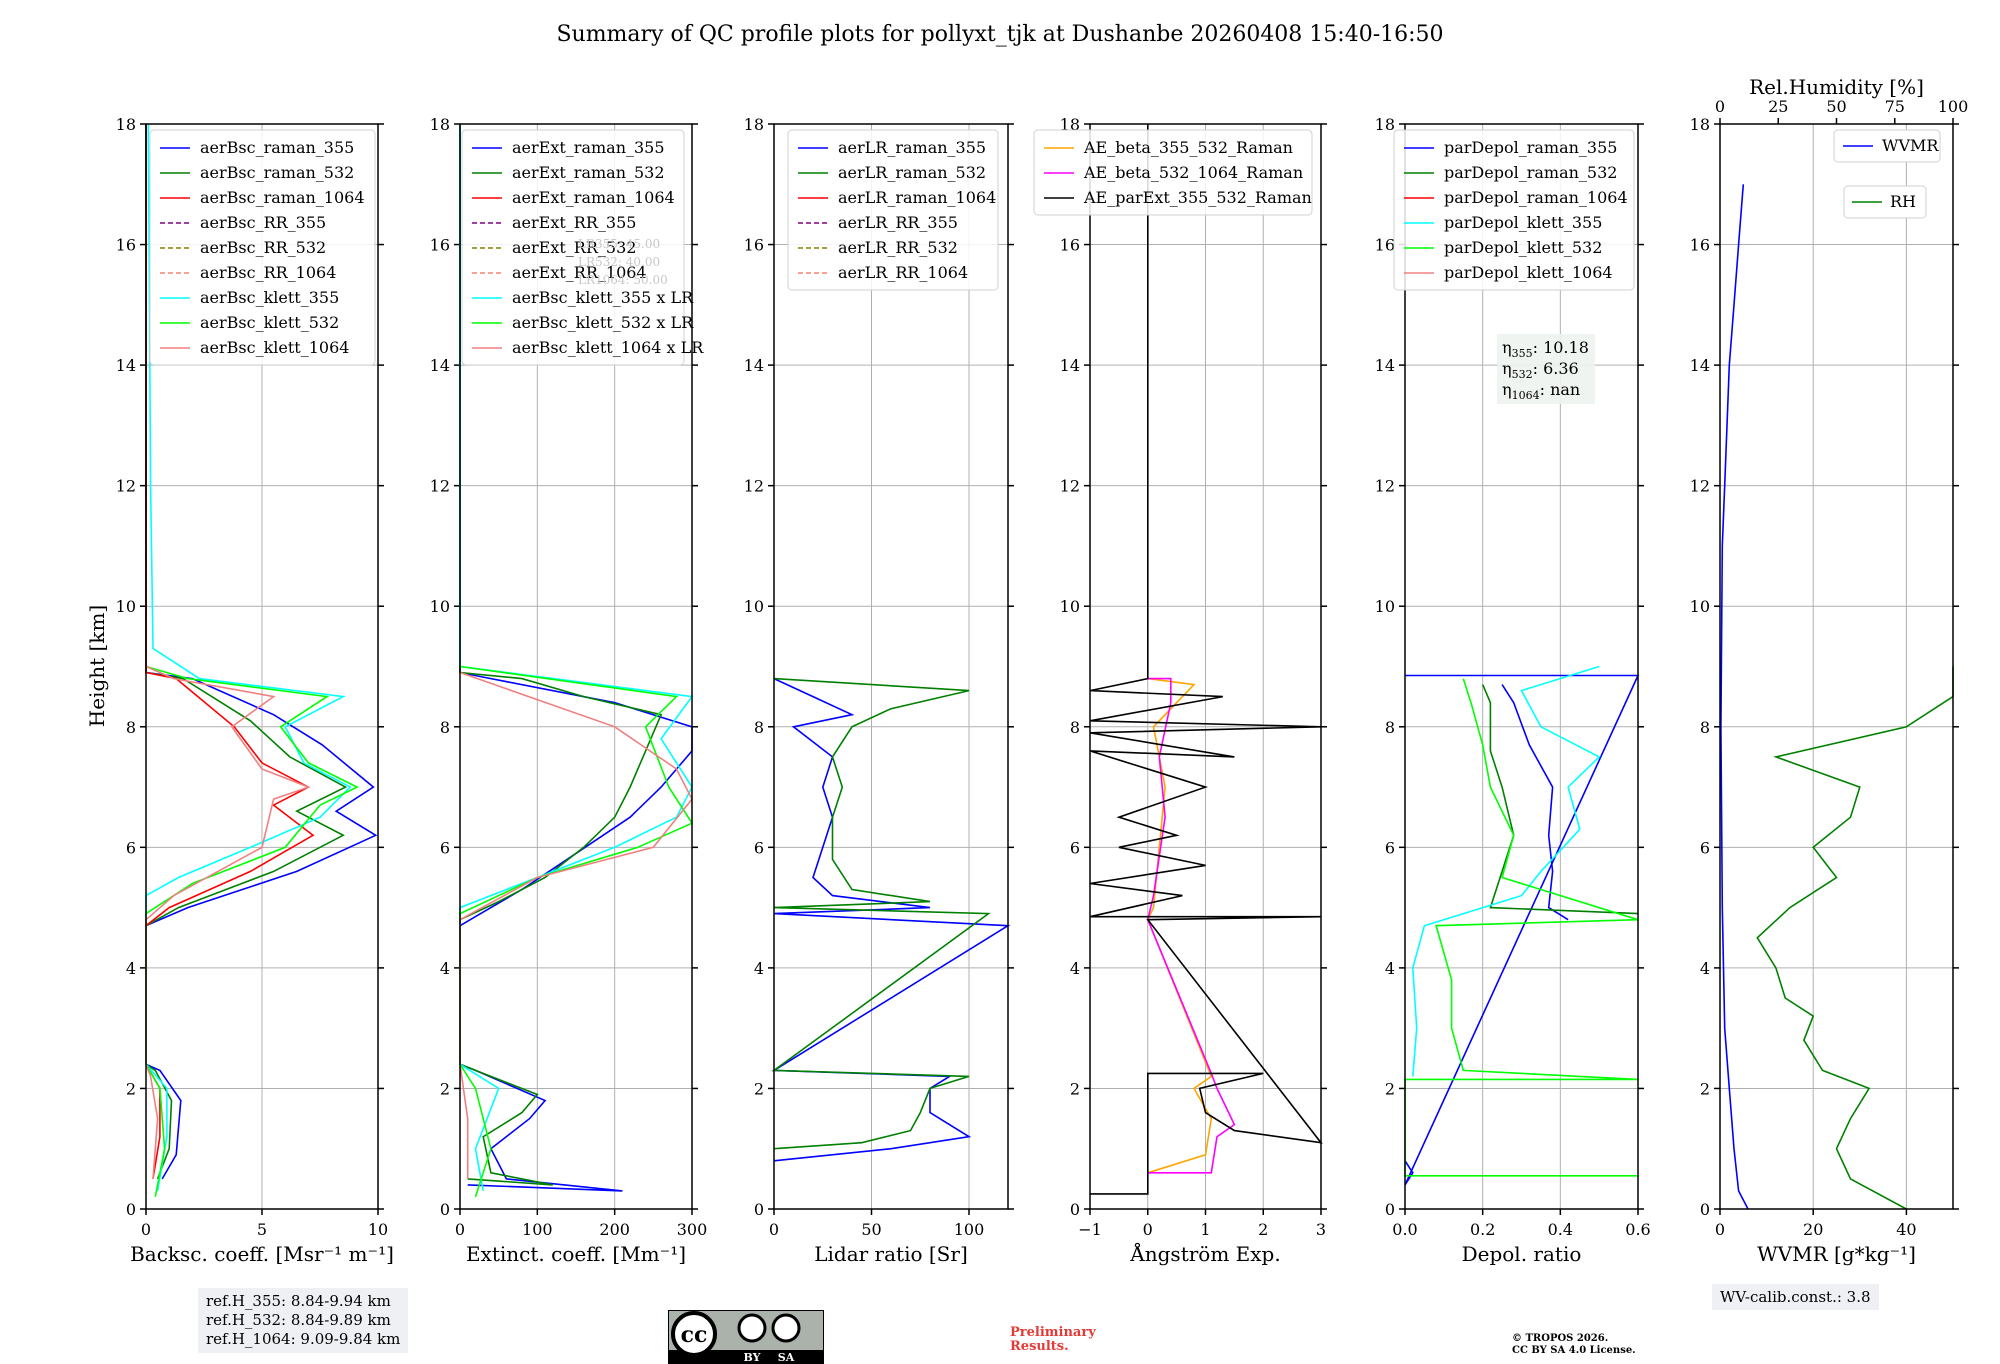 The width and height of the screenshot is (2000, 1364). Describe the element at coordinates (277, 172) in the screenshot. I see `legend-label: aerBsc_raman_532` at that location.